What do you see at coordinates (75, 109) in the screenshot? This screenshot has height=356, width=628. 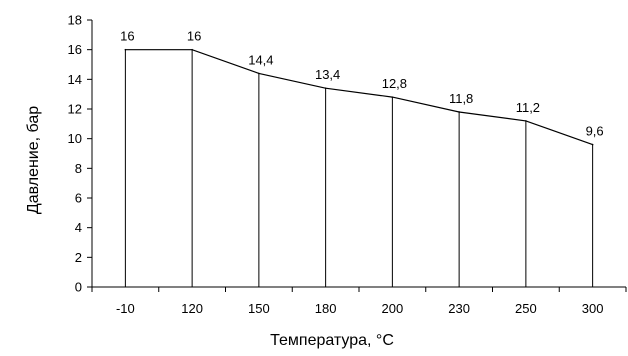 I see `y-tick-label-12: 12` at bounding box center [75, 109].